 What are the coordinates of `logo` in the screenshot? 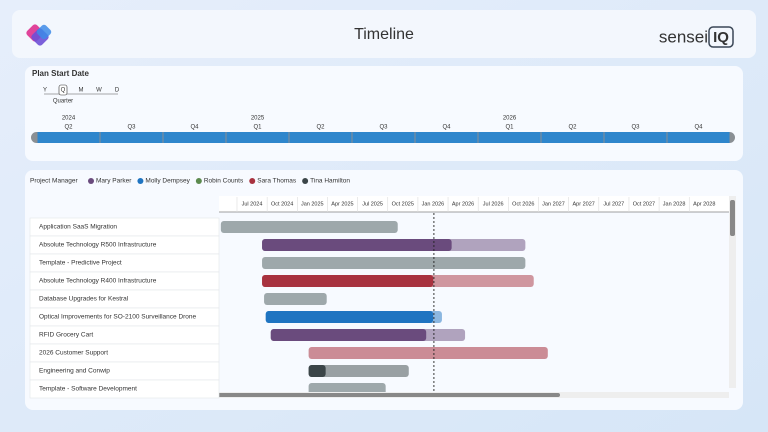 It's located at (39, 35).